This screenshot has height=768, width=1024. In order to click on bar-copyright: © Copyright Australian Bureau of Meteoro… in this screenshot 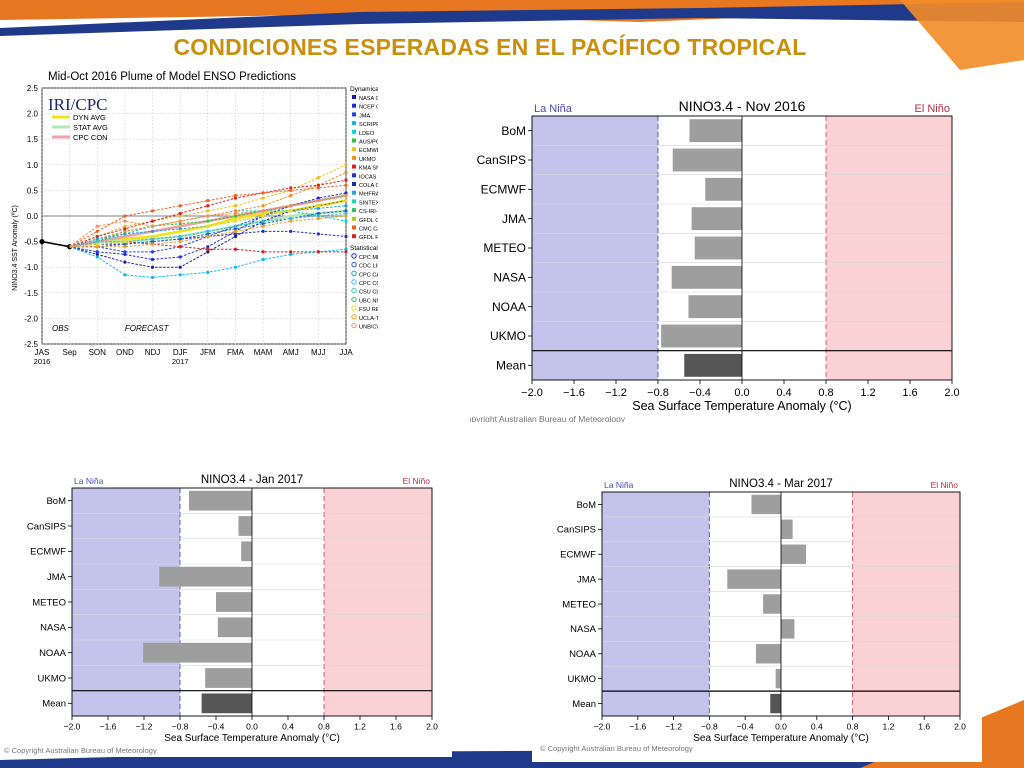, I will do `click(80, 750)`.